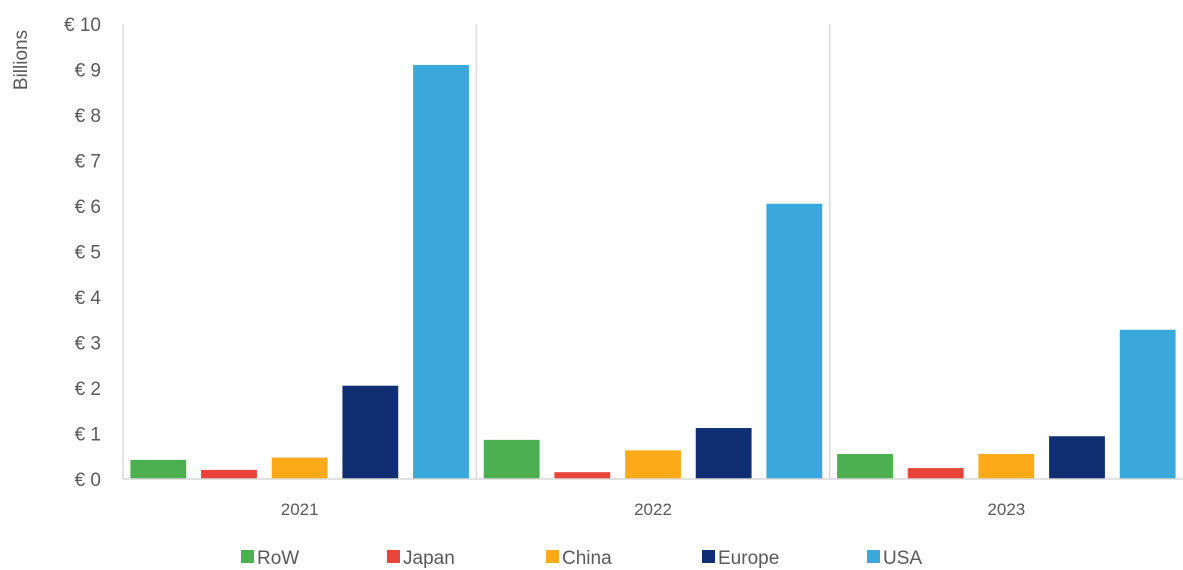 This screenshot has height=570, width=1183. I want to click on legend: RoW Japan China Europe USA, so click(581, 558).